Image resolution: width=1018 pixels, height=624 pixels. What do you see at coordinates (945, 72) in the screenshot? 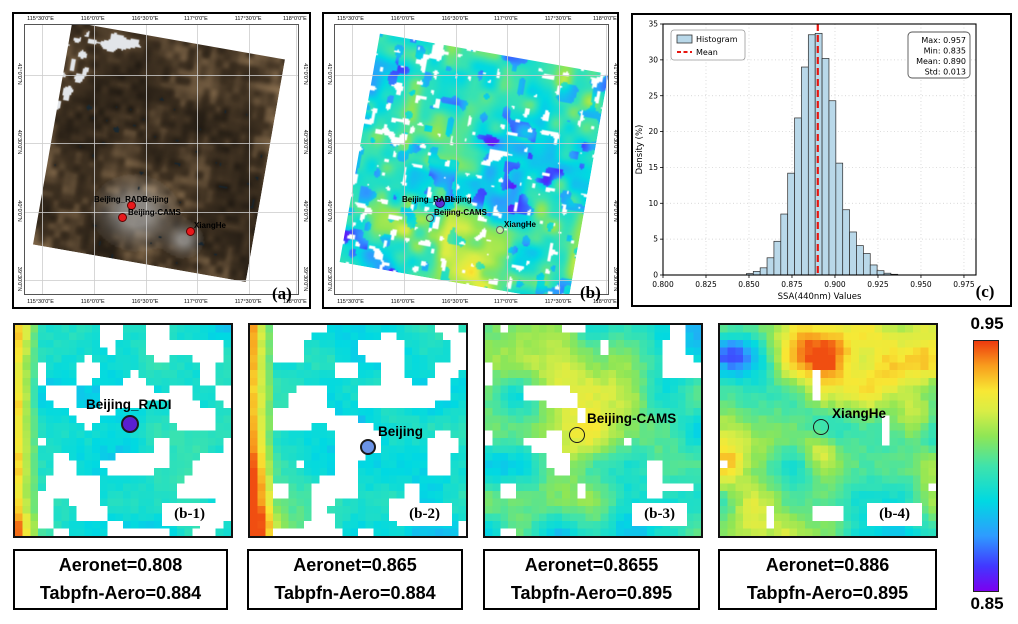
I see `stats-line: Std: 0.013` at bounding box center [945, 72].